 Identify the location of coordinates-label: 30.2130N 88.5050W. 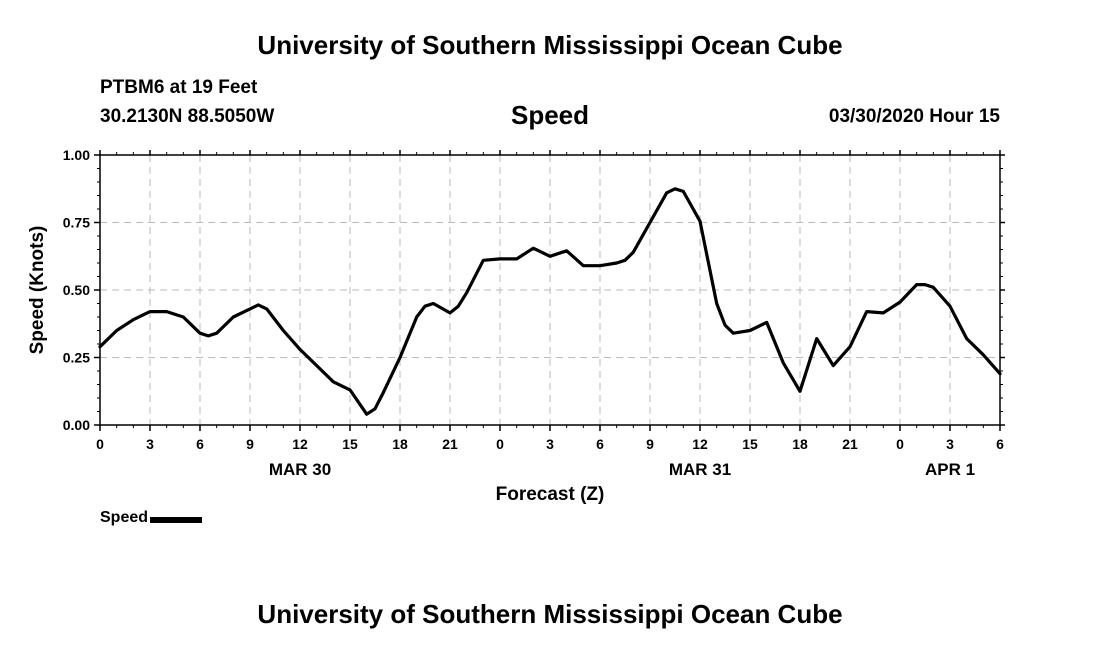
(187, 116).